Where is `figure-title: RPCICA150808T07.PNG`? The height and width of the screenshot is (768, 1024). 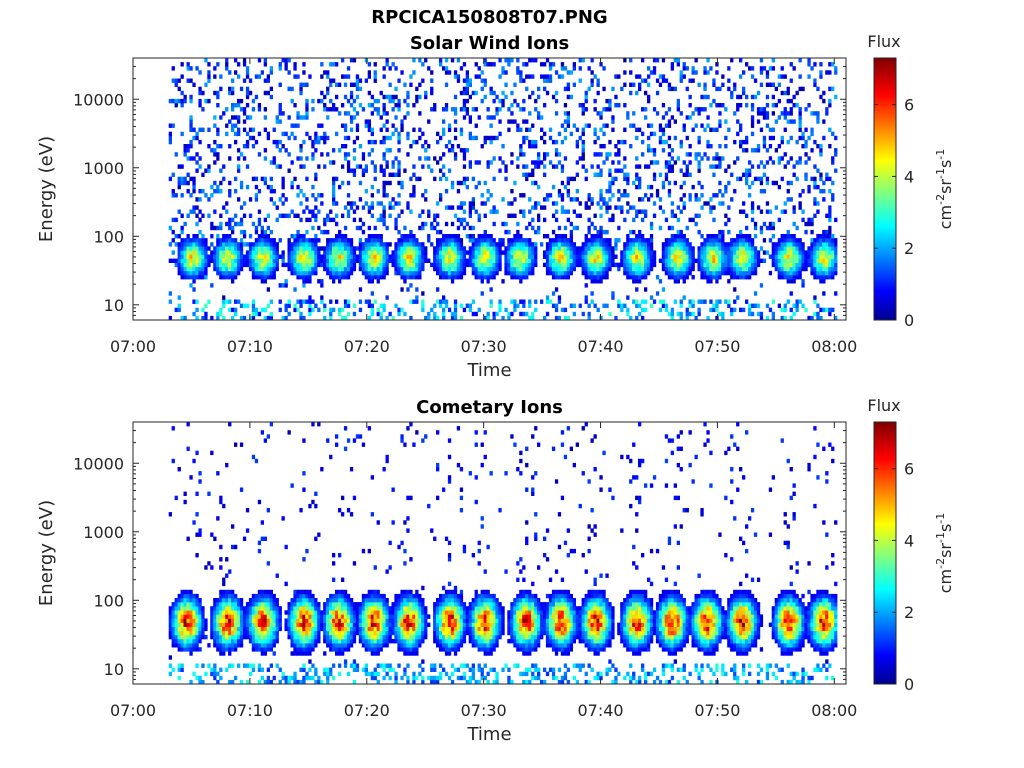 figure-title: RPCICA150808T07.PNG is located at coordinates (489, 17).